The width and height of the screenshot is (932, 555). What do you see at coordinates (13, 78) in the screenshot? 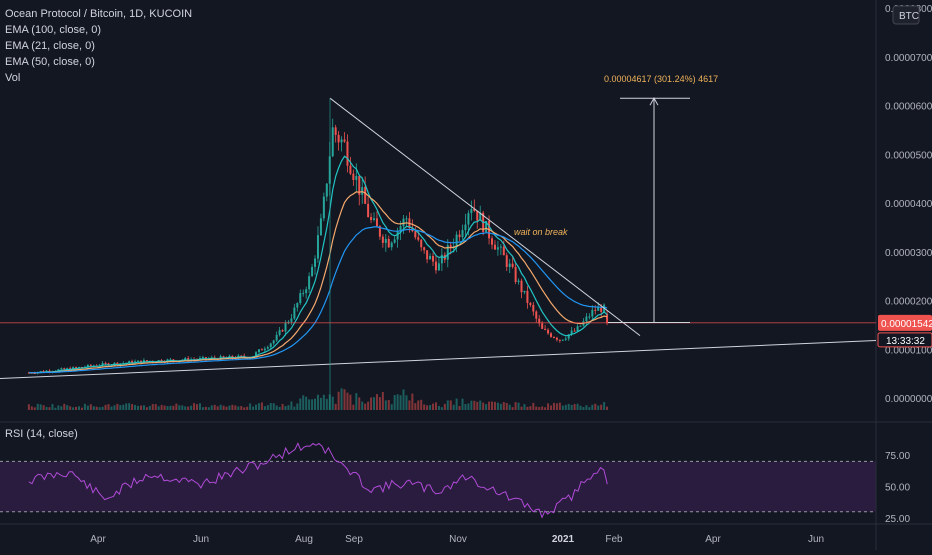
I see `legend-volume: Vol` at bounding box center [13, 78].